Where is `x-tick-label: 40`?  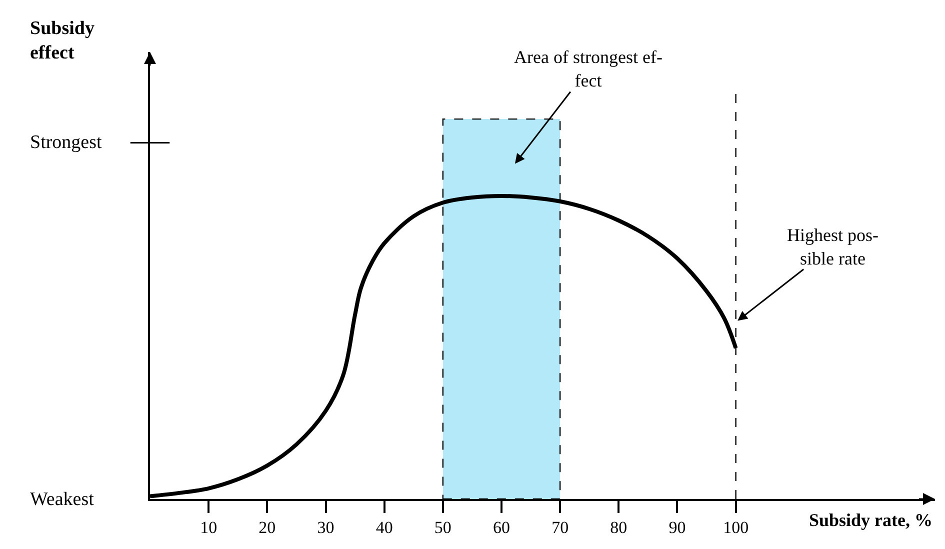
x-tick-label: 40 is located at coordinates (384, 528).